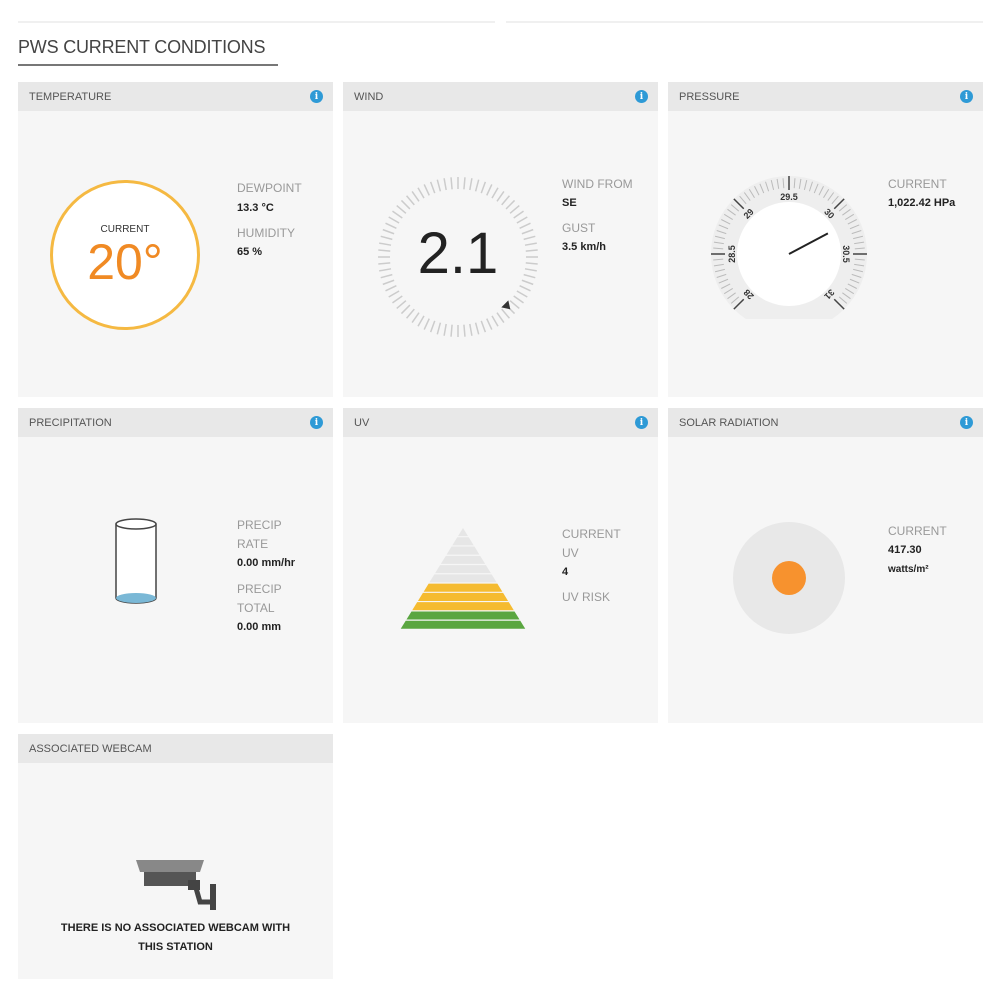 The image size is (1000, 1000). I want to click on precip-rate-value: 0.00 mm/hr, so click(266, 563).